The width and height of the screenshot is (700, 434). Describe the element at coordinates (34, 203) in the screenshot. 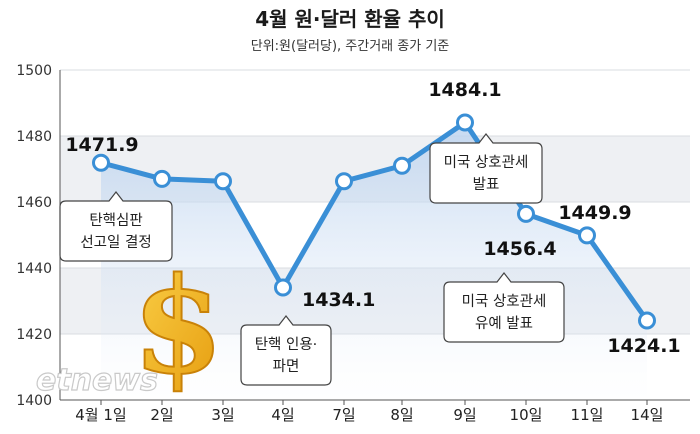

I see `y-tick-label: 1460` at that location.